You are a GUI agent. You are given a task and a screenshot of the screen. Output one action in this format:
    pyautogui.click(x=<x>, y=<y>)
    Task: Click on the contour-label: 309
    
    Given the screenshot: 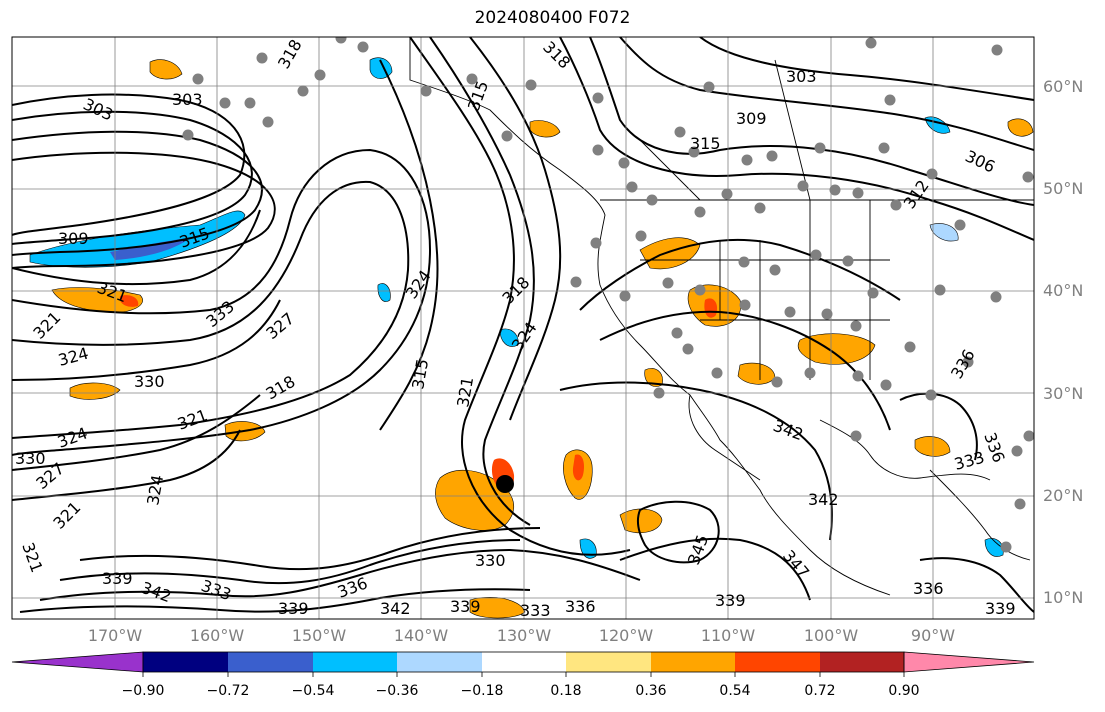 What is the action you would take?
    pyautogui.click(x=73, y=238)
    